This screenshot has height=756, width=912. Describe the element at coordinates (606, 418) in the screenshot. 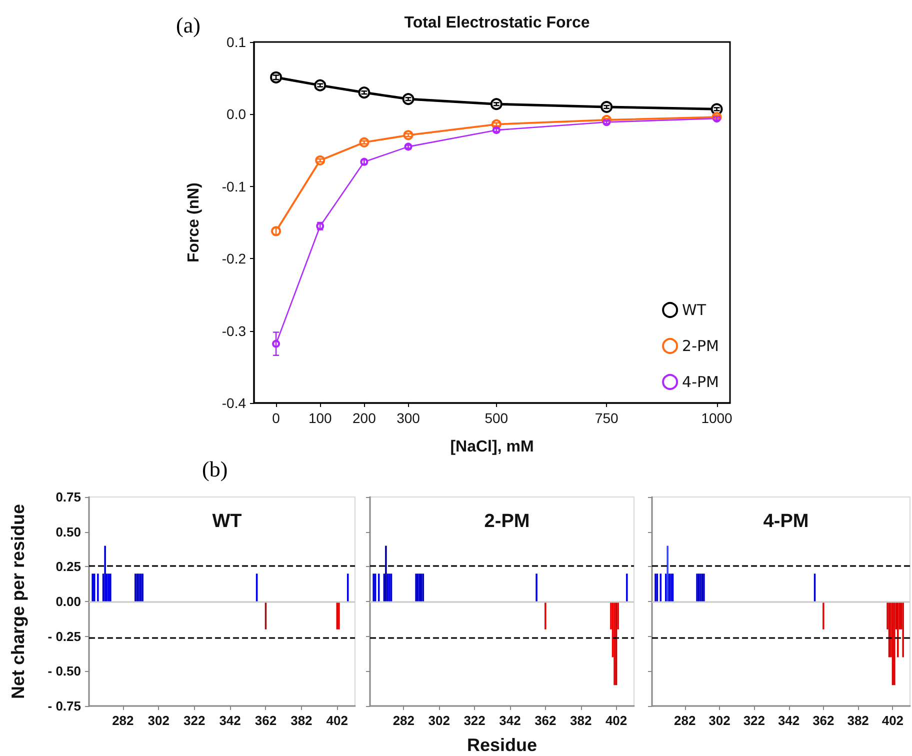

I see `x-tick-label: 750` at that location.